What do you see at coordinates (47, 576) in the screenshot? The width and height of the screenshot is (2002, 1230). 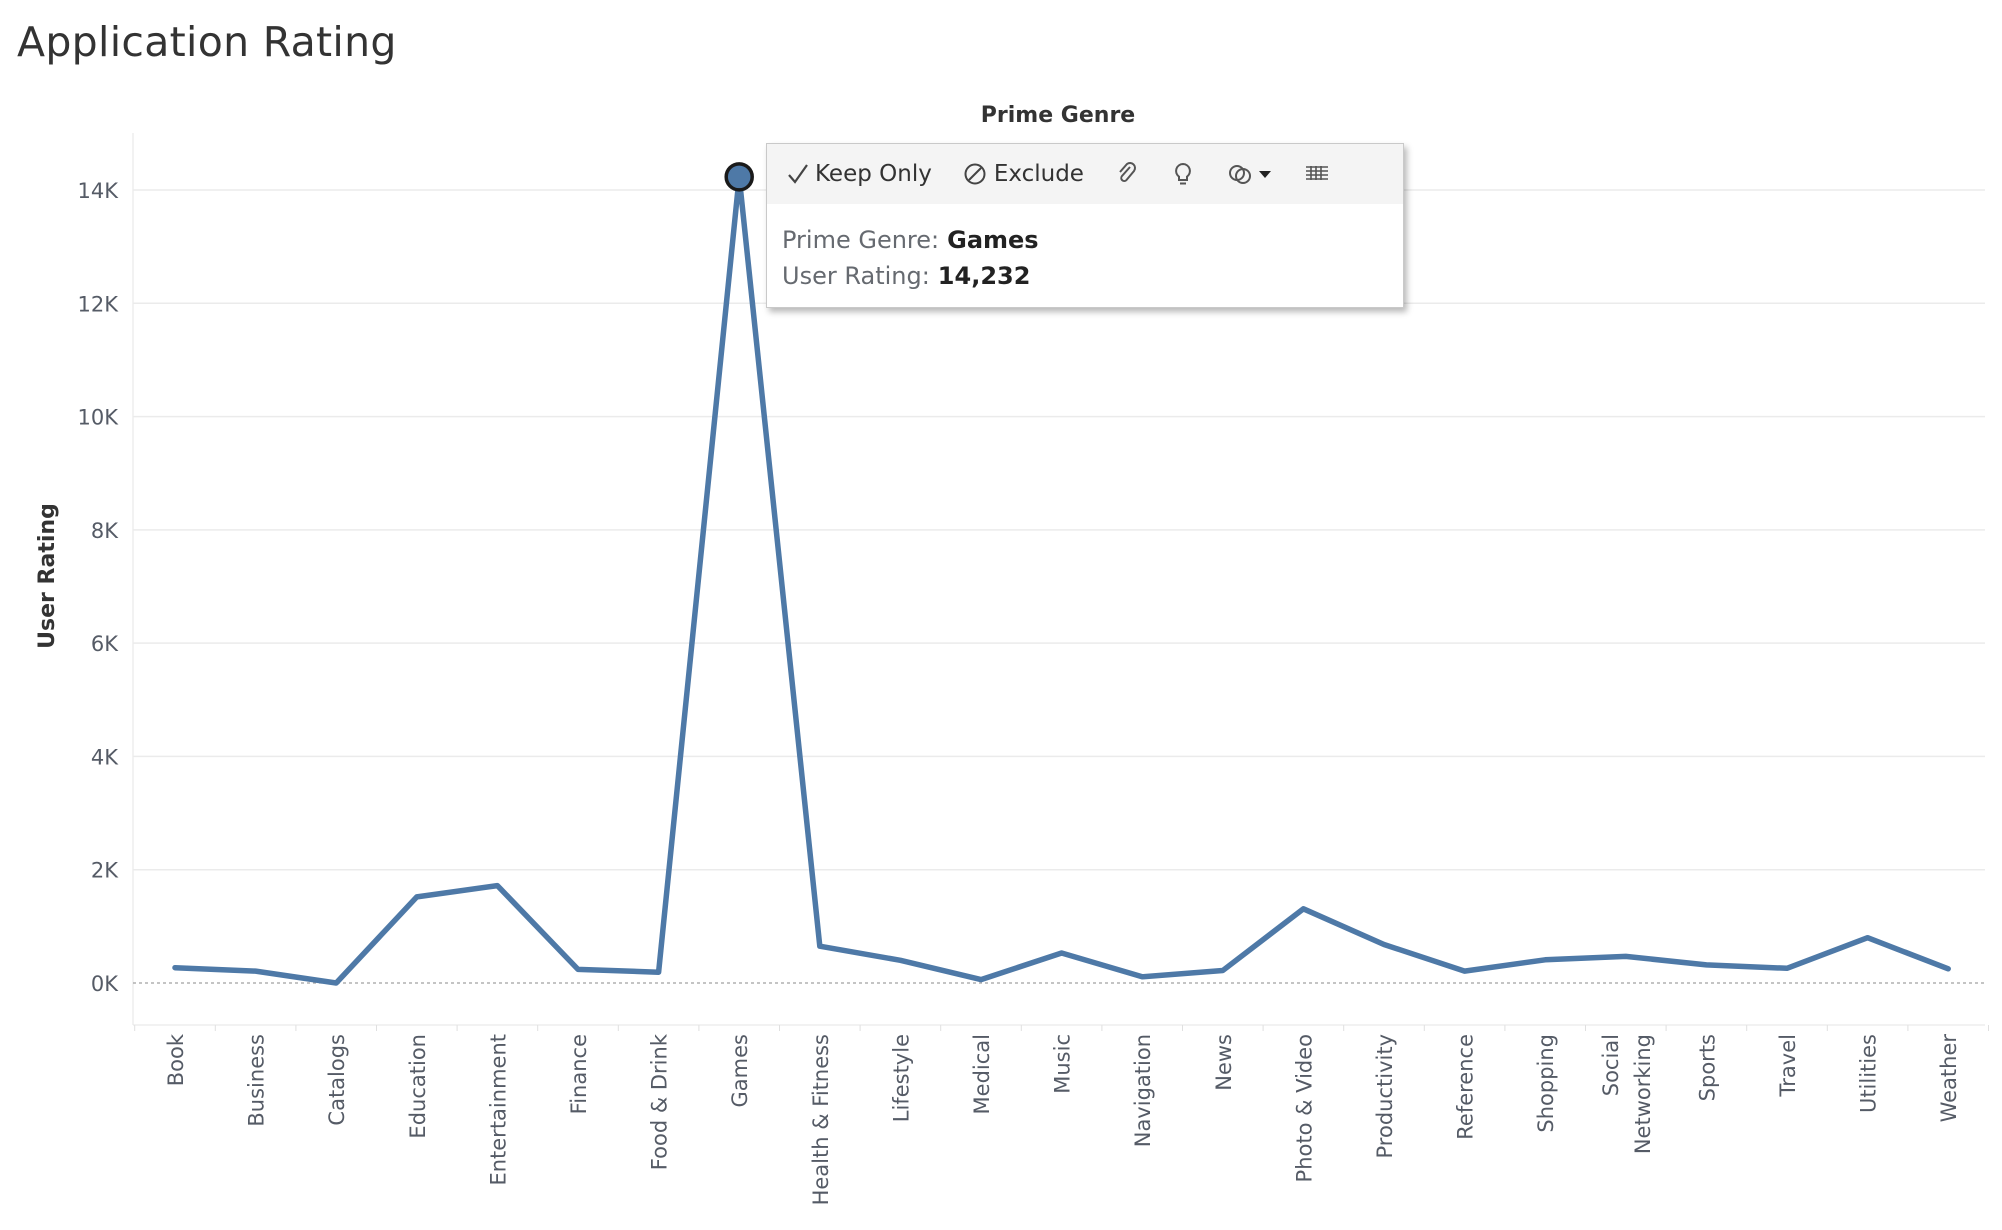 I see `y-axis-title: User Rating` at bounding box center [47, 576].